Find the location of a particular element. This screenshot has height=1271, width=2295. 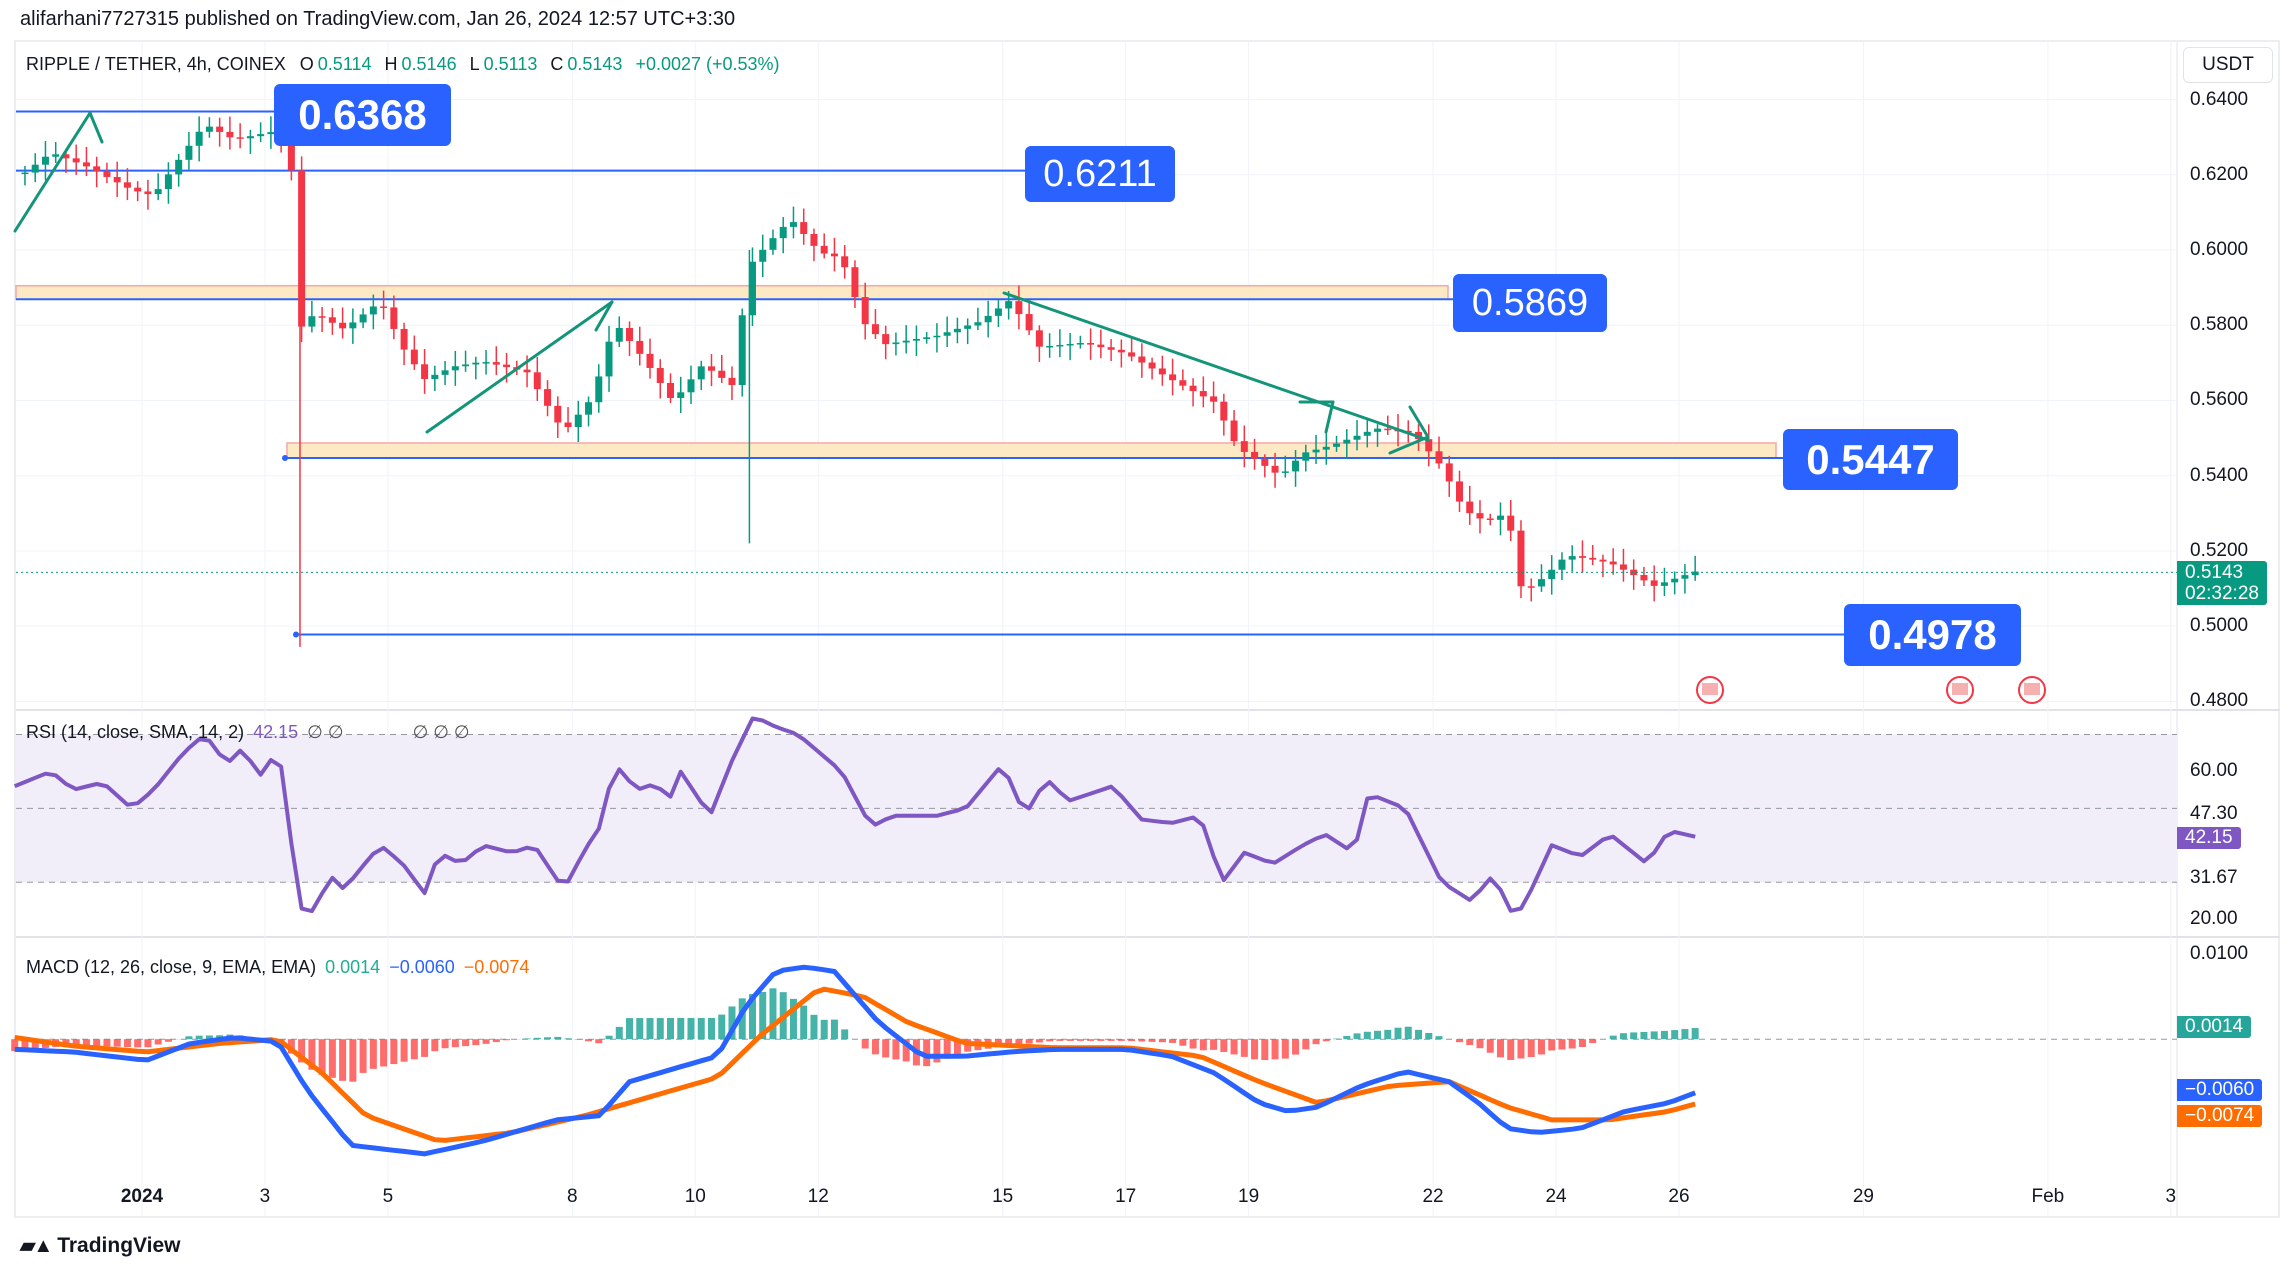

time-axis-label: 19 is located at coordinates (1249, 1196).